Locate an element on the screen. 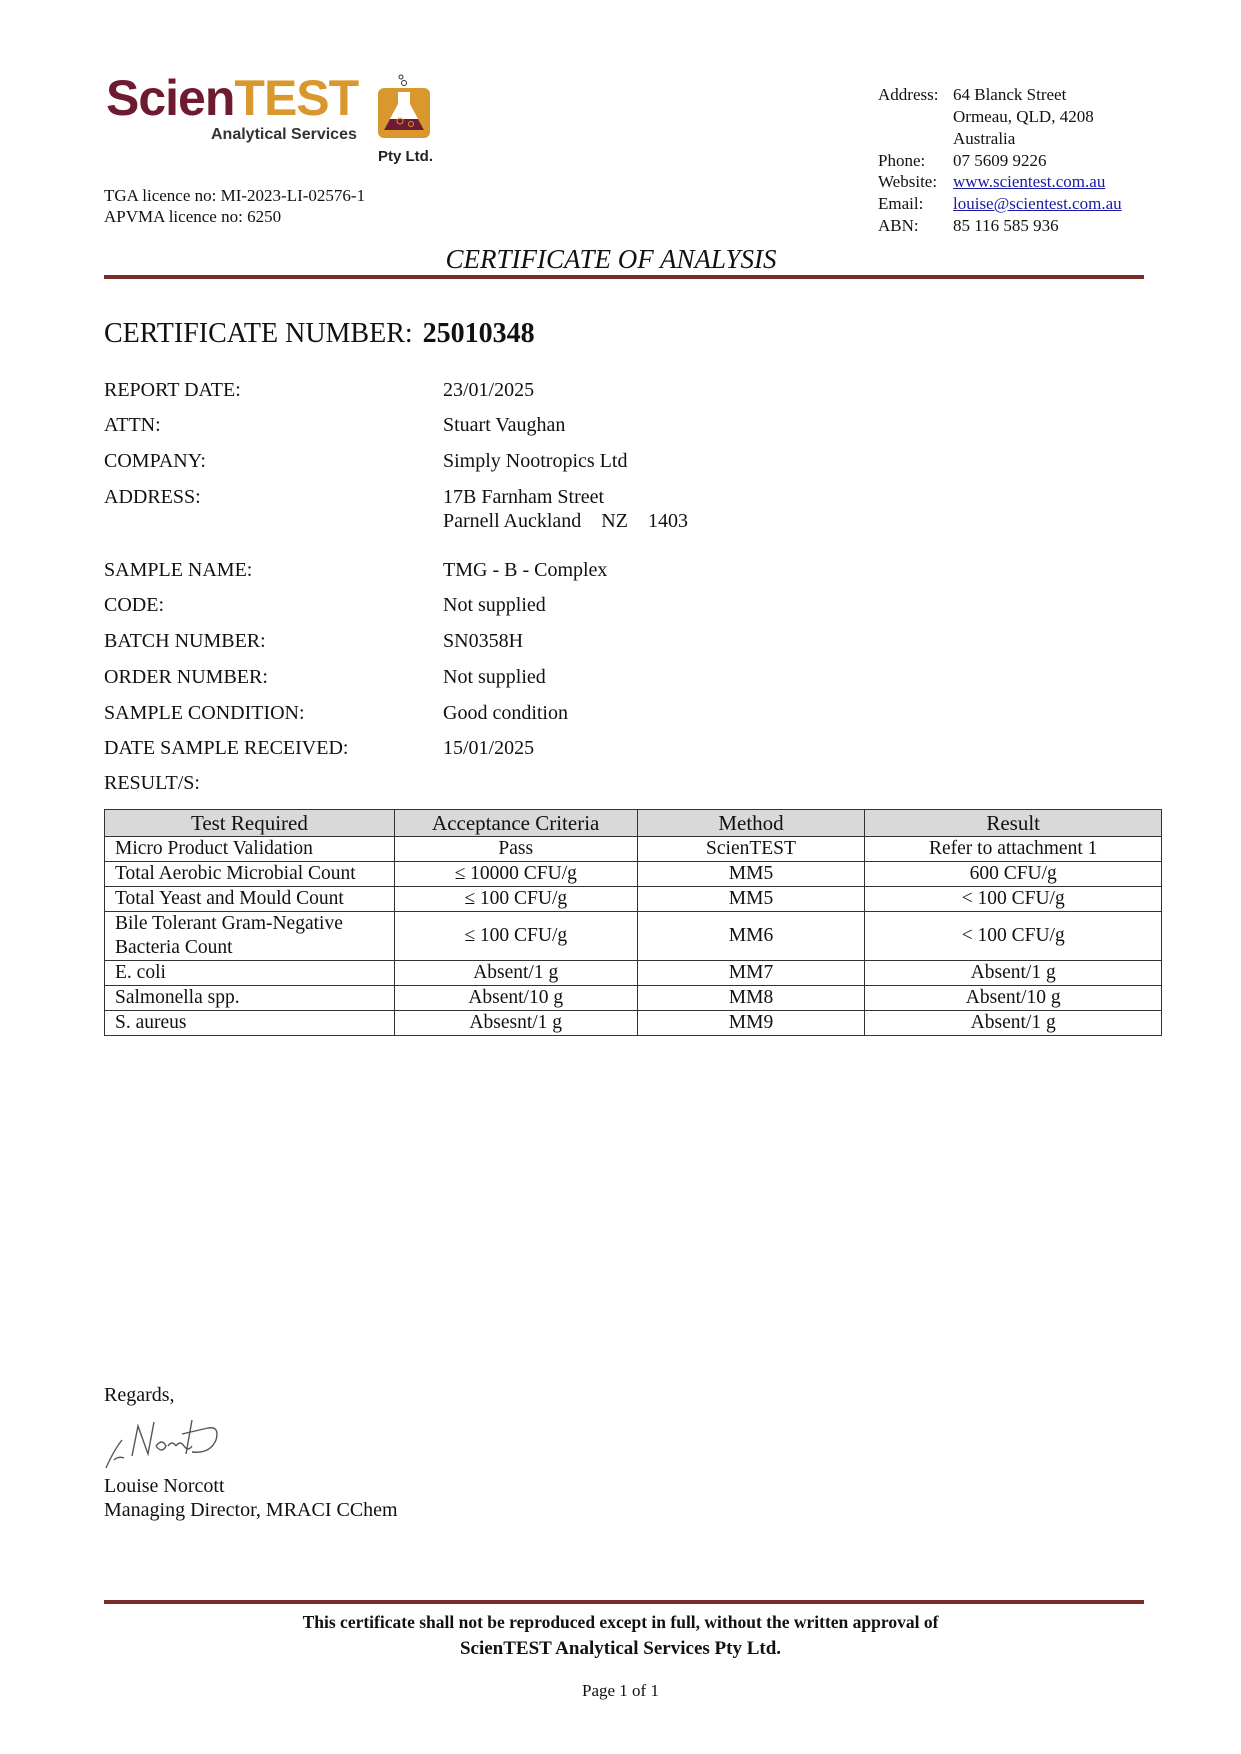 This screenshot has width=1241, height=1754. field-value: 23/01/2025 is located at coordinates (489, 390).